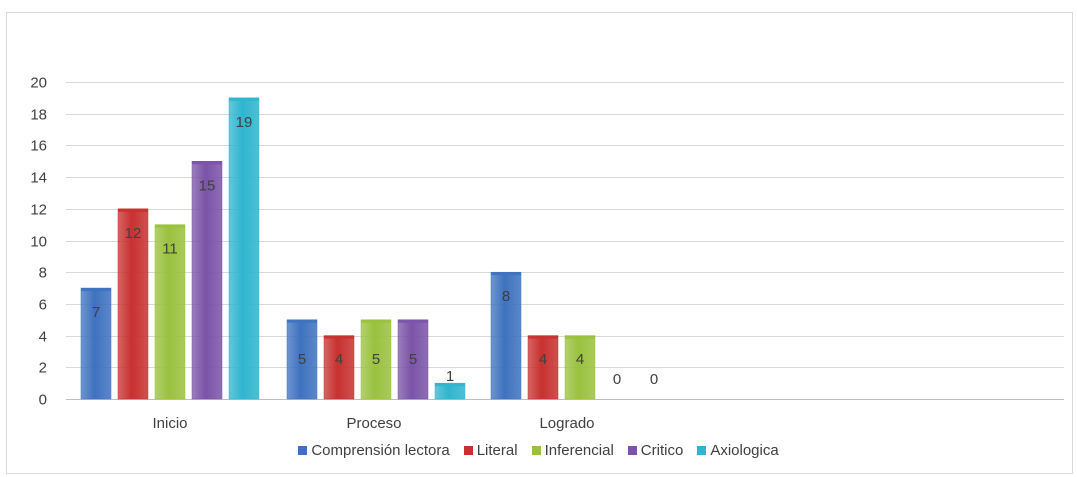 This screenshot has height=477, width=1077. I want to click on data-label: 12, so click(133, 233).